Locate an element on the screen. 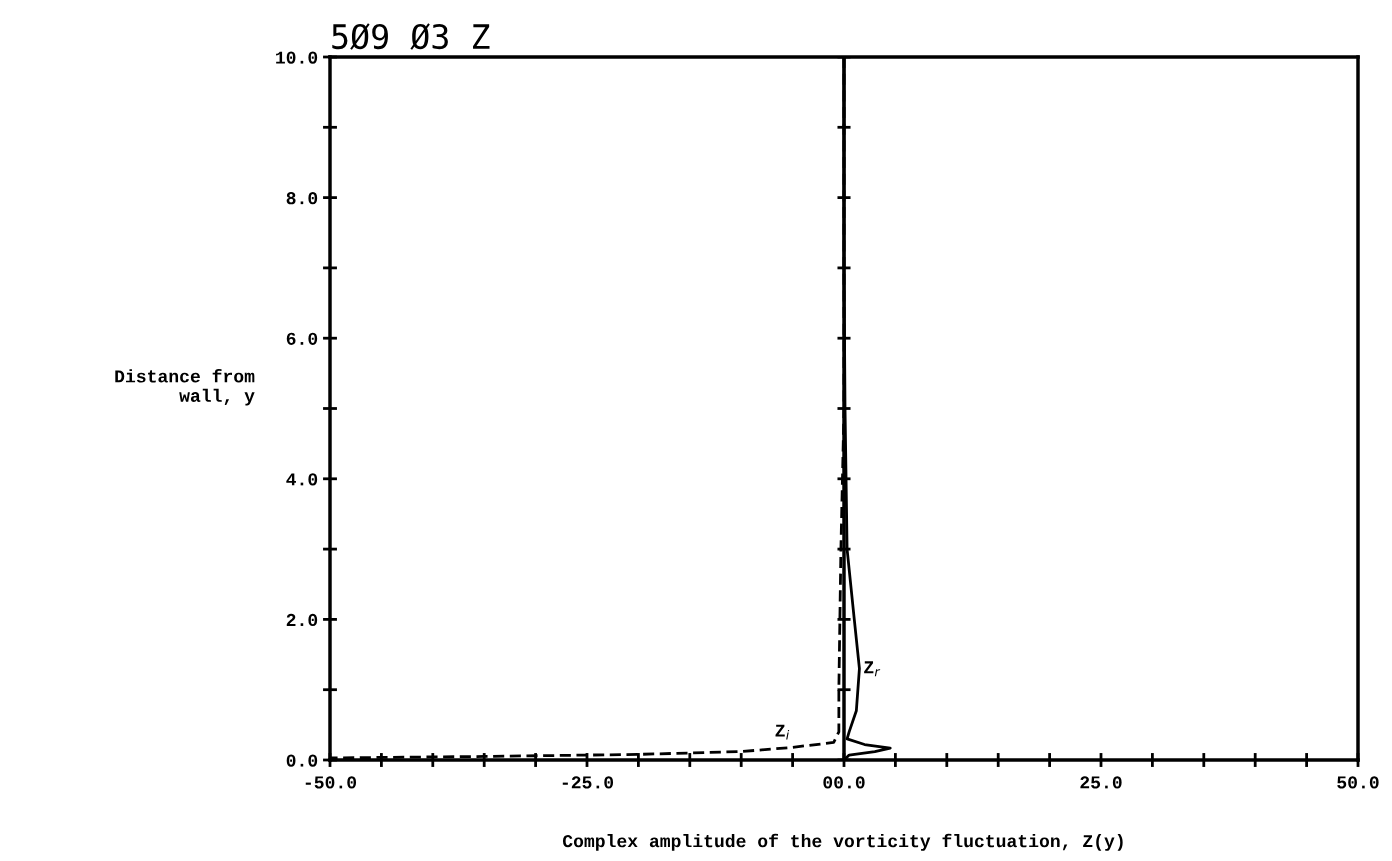 The image size is (1392, 861). annotation: Z$_{i}$ is located at coordinates (782, 732).